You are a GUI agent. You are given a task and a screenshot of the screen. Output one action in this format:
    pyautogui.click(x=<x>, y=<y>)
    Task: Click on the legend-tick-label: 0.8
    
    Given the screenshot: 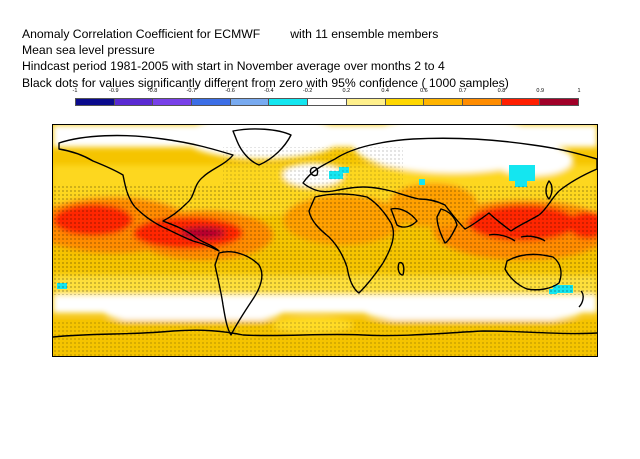 What is the action you would take?
    pyautogui.click(x=501, y=91)
    